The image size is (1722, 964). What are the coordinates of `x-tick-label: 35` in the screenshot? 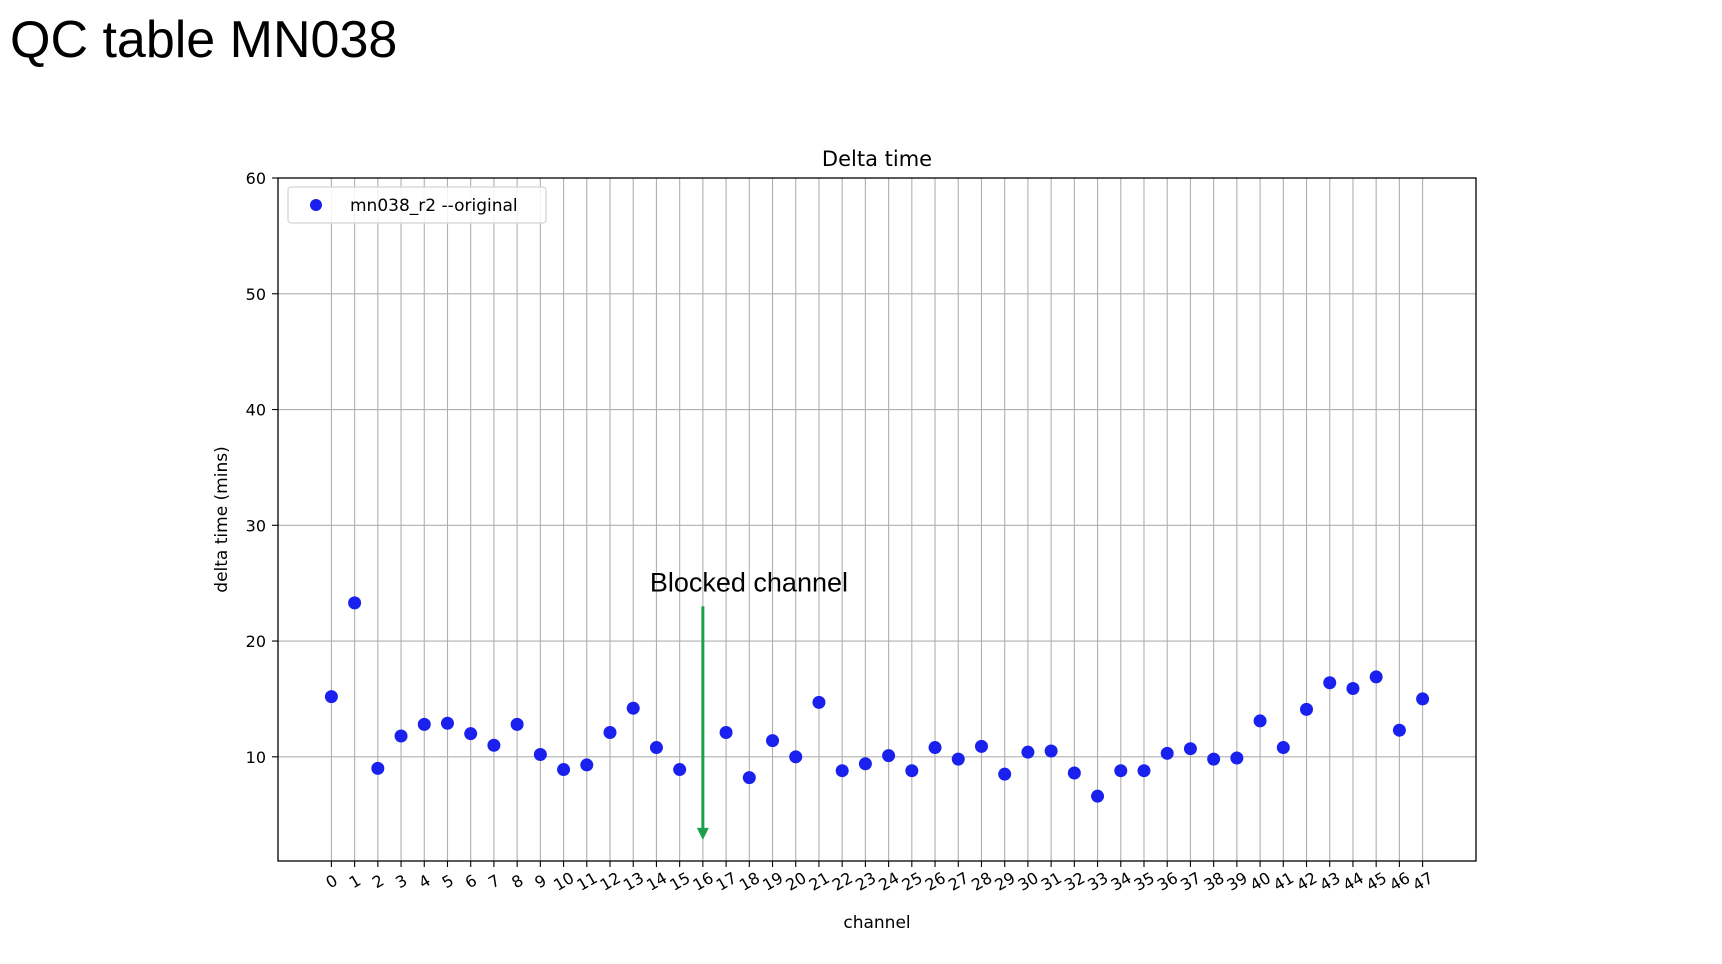 It's located at (1144, 881).